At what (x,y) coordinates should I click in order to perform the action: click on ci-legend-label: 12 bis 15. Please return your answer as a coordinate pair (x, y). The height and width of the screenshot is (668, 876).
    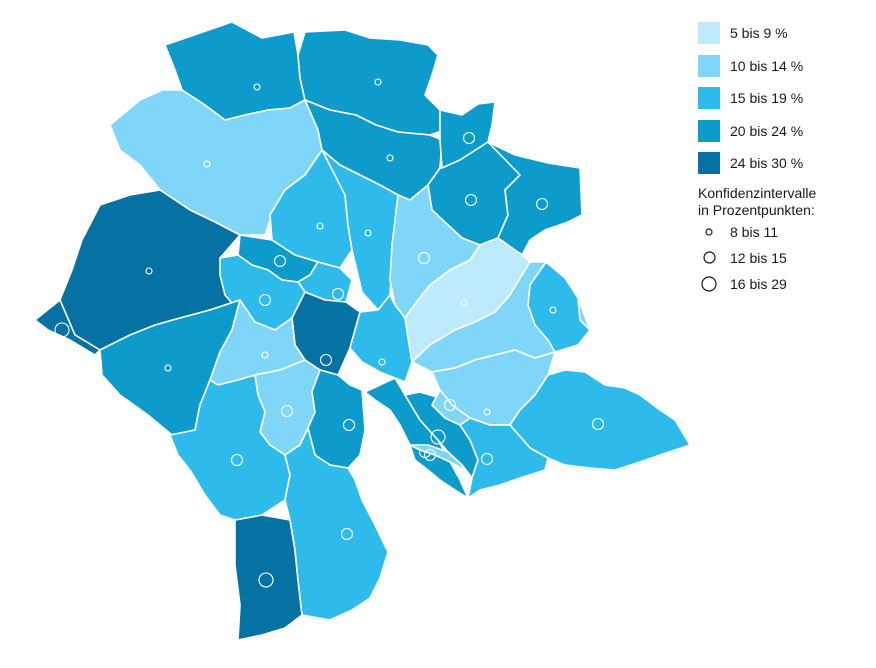
    Looking at the image, I should click on (758, 257).